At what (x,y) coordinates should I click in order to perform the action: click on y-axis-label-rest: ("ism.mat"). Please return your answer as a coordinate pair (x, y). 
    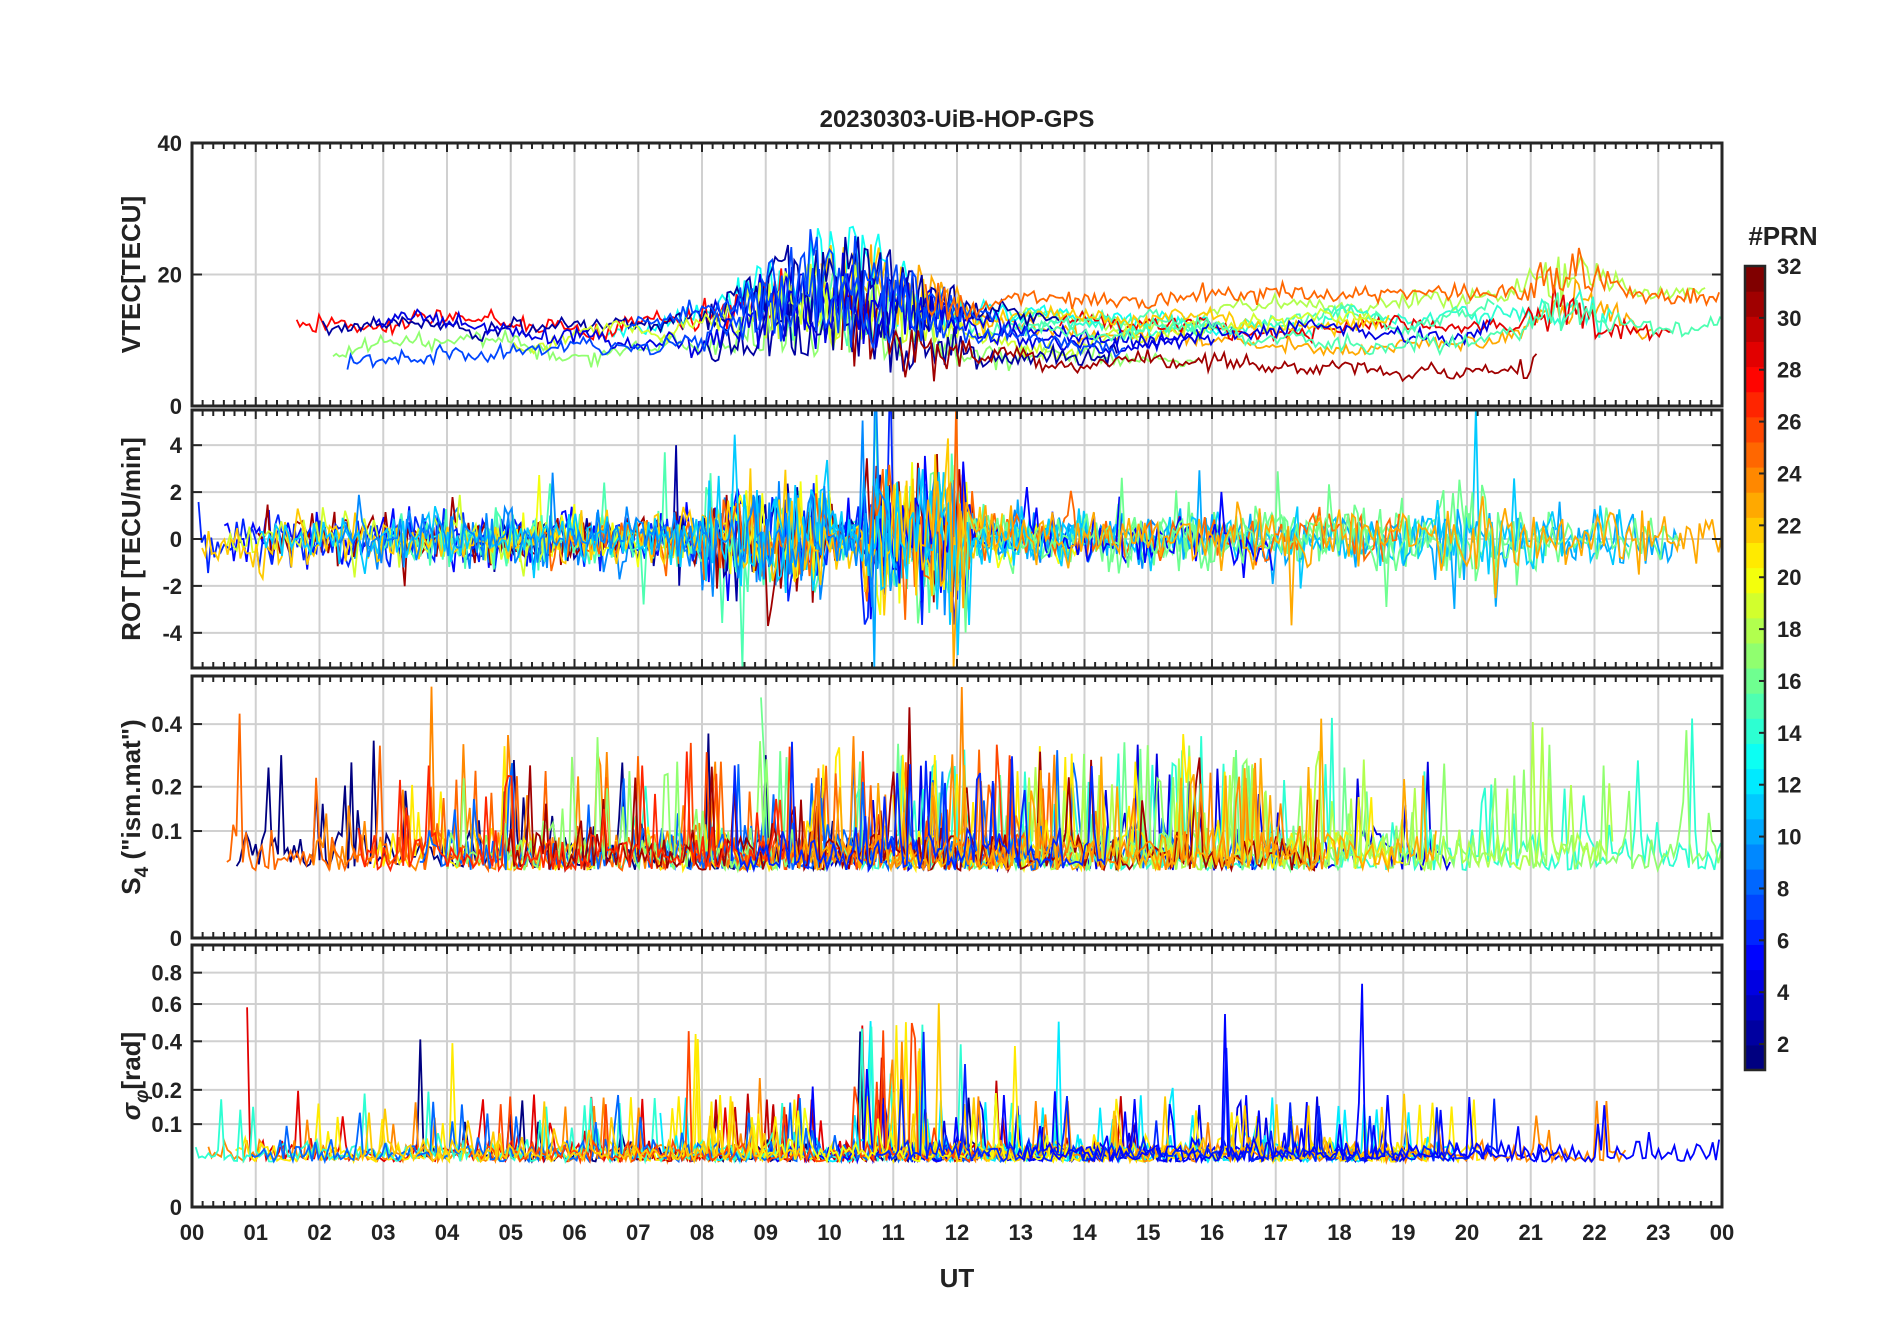
    Looking at the image, I should click on (131, 792).